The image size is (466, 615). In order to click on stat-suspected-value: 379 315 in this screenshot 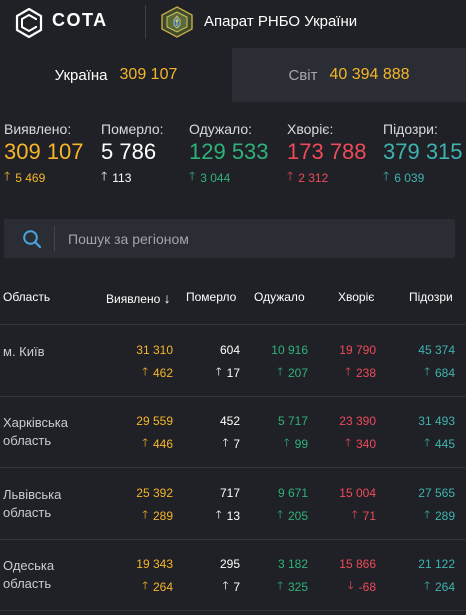, I will do `click(423, 151)`.